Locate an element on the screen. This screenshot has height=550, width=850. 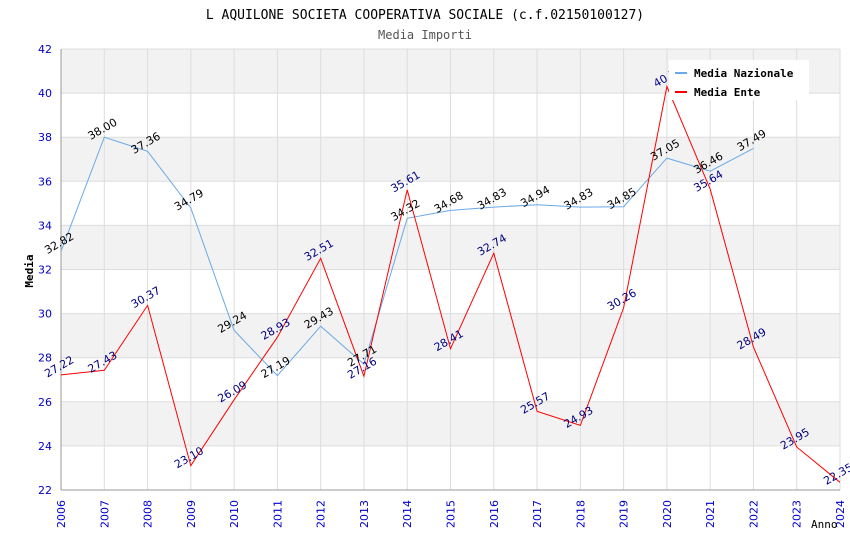
data-label: 23.10 is located at coordinates (189, 457).